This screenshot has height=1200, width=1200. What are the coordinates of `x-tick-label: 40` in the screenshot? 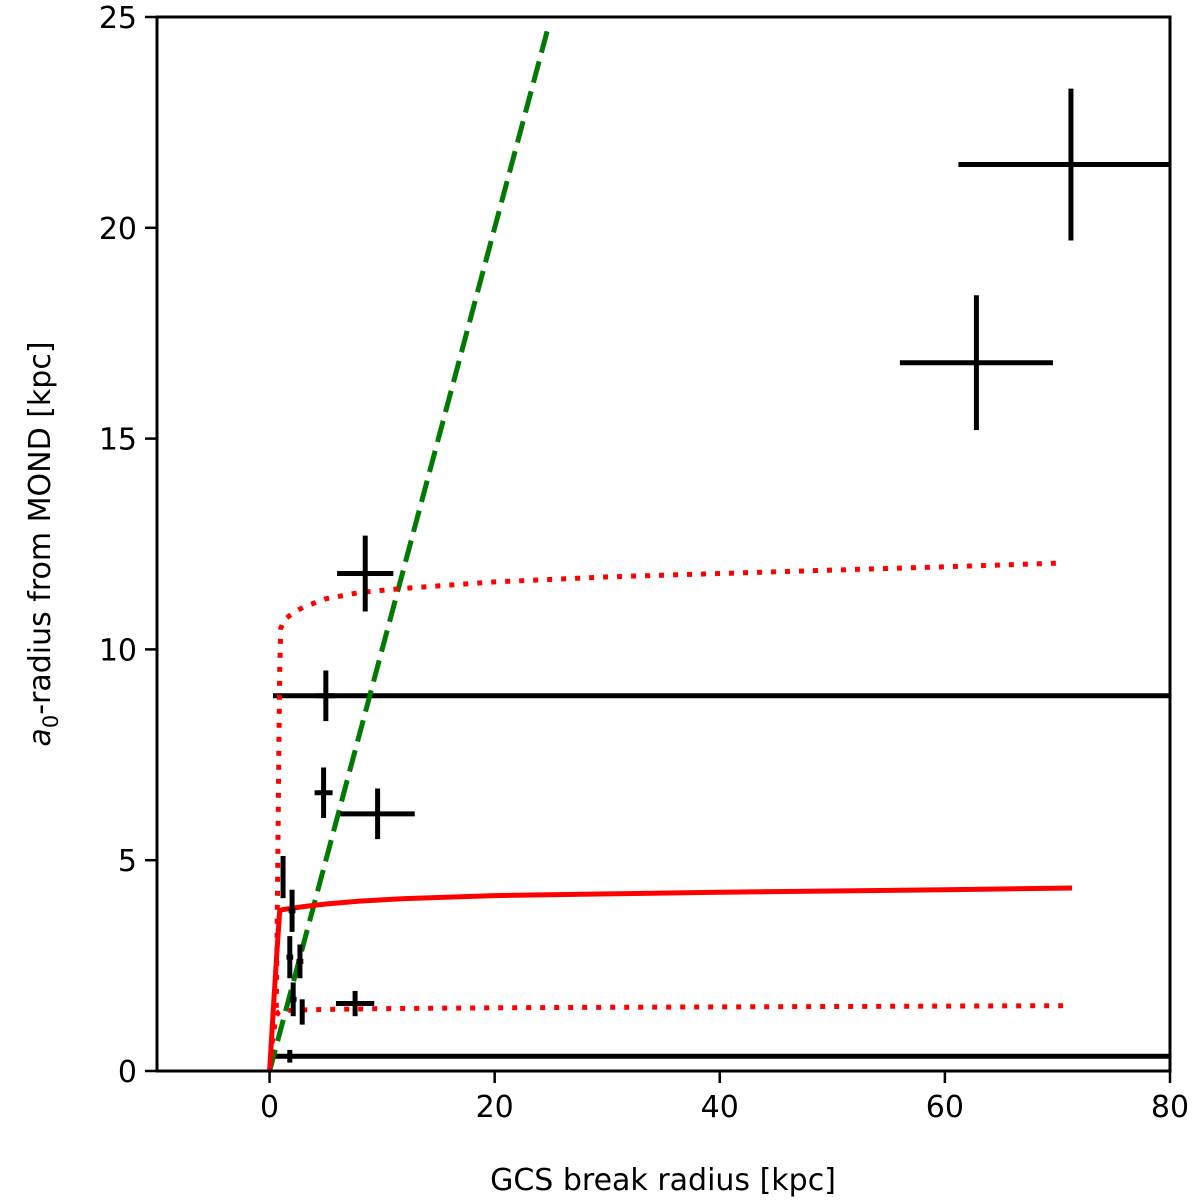 It's located at (720, 1107).